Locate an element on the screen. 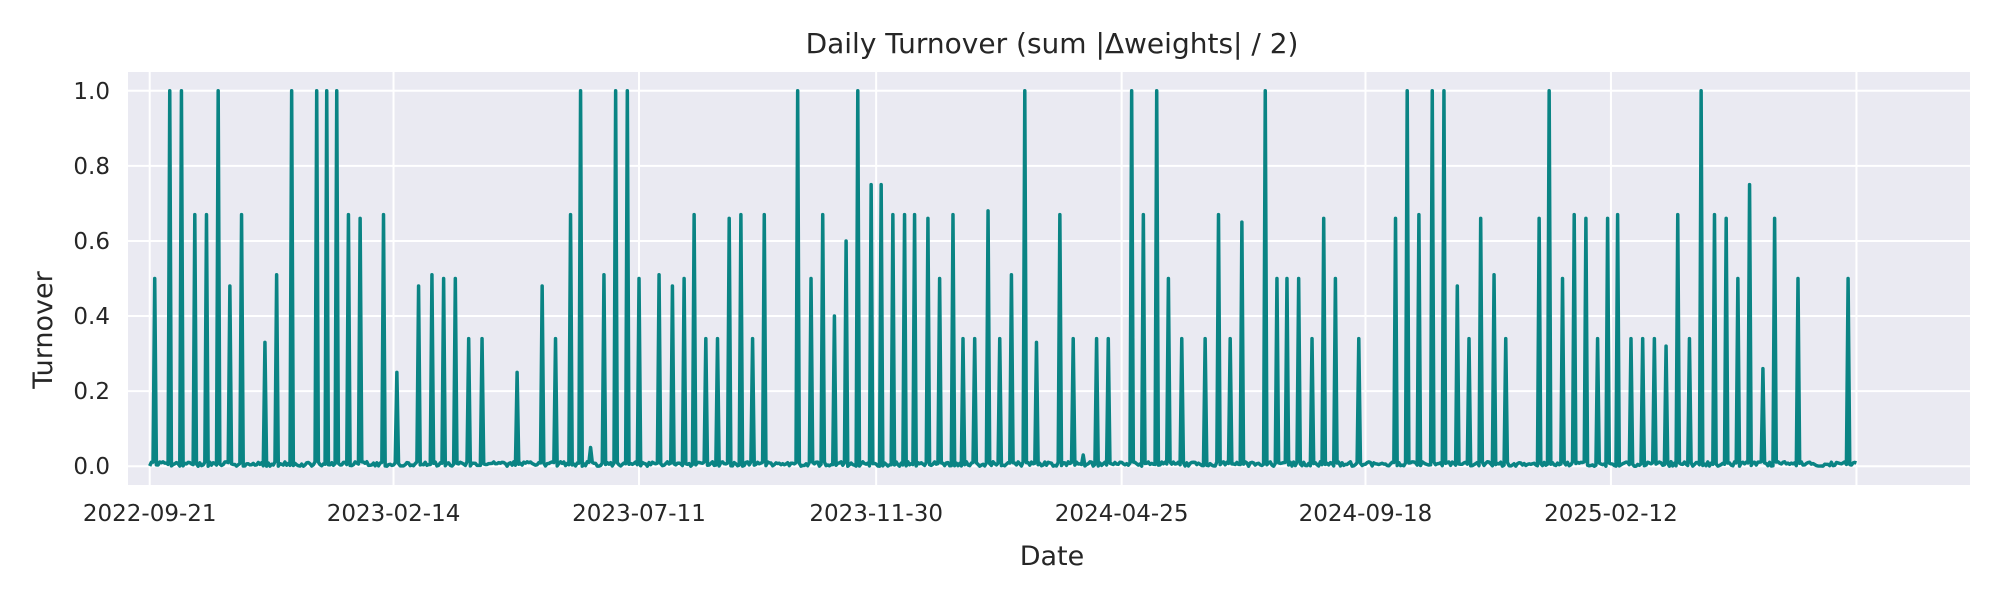  y-tick-label: 0.6 is located at coordinates (91, 242).